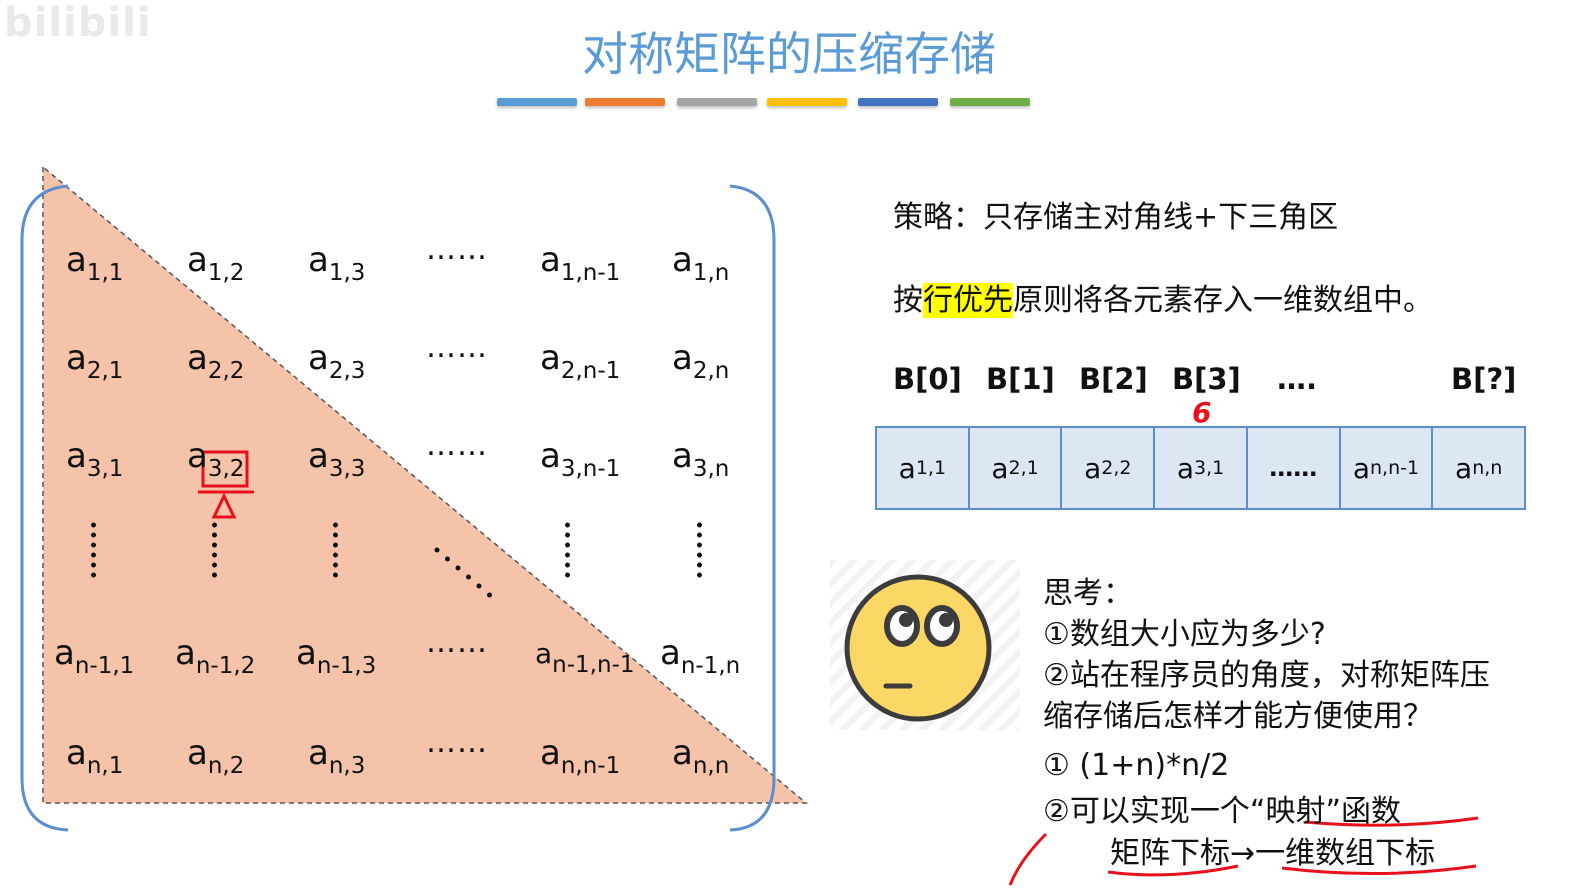  Describe the element at coordinates (701, 263) in the screenshot. I see `matrix-element: a1,n` at that location.